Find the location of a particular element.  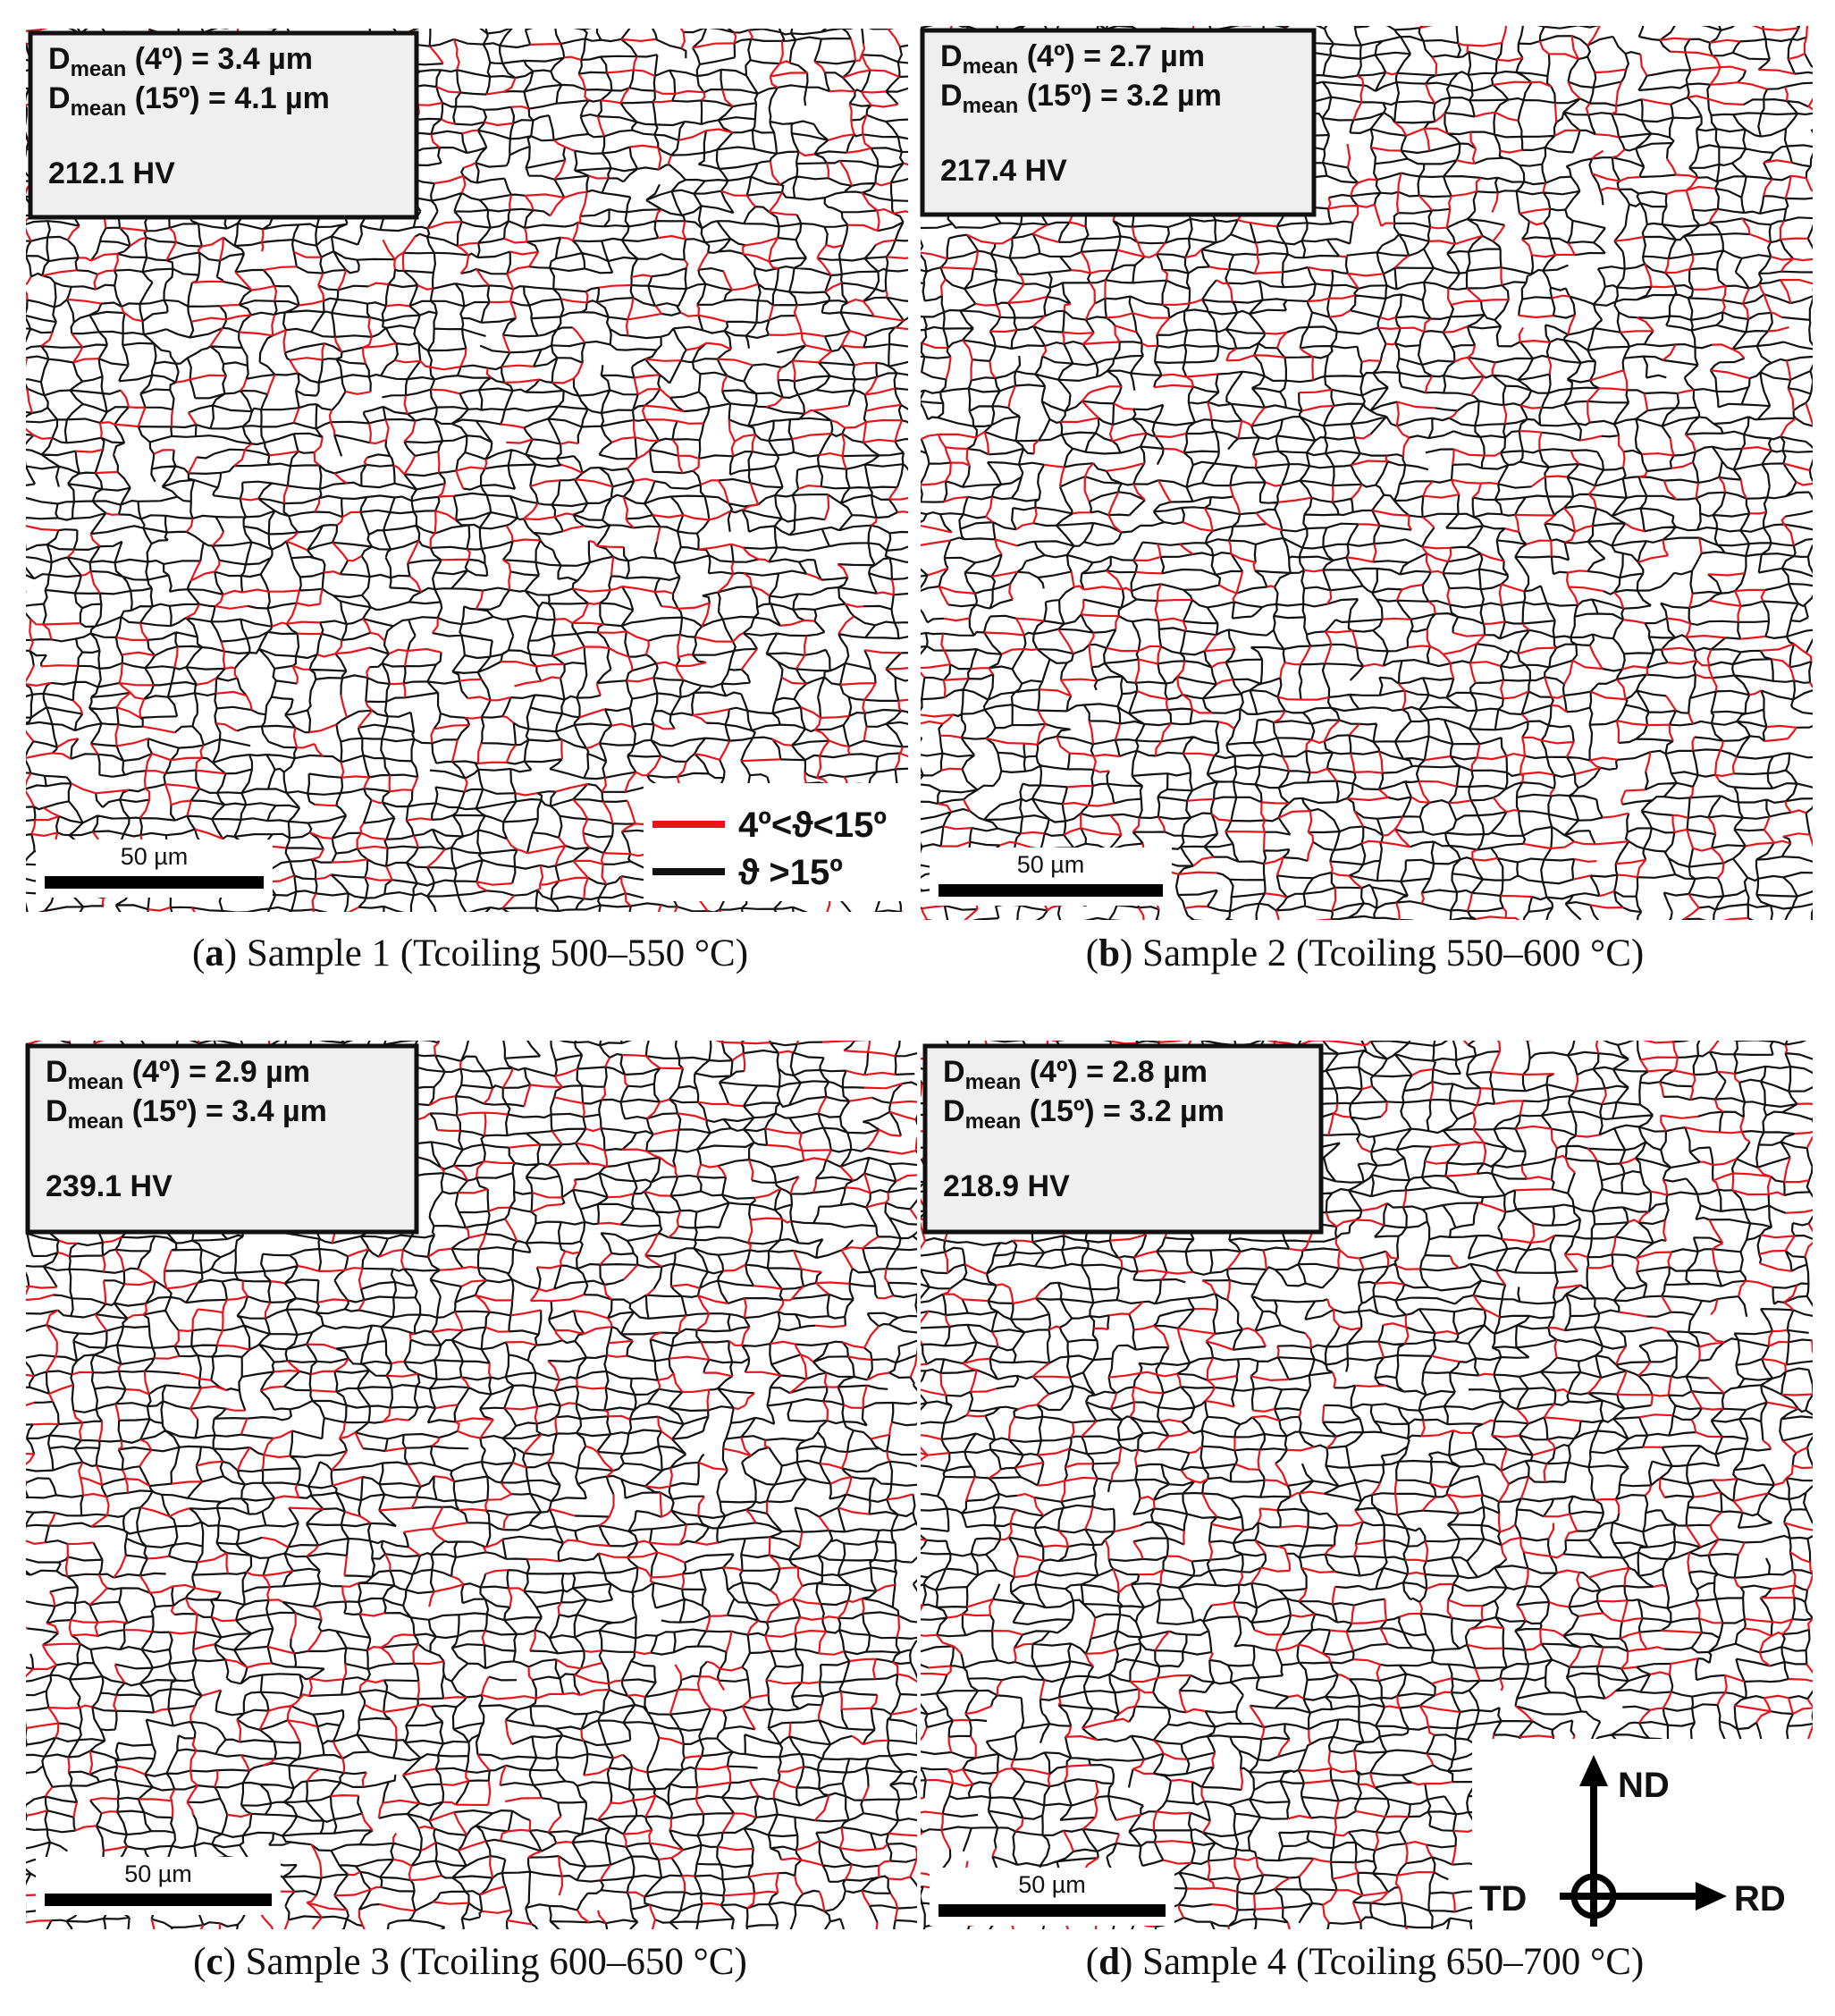

caption-letter: b is located at coordinates (1109, 953).